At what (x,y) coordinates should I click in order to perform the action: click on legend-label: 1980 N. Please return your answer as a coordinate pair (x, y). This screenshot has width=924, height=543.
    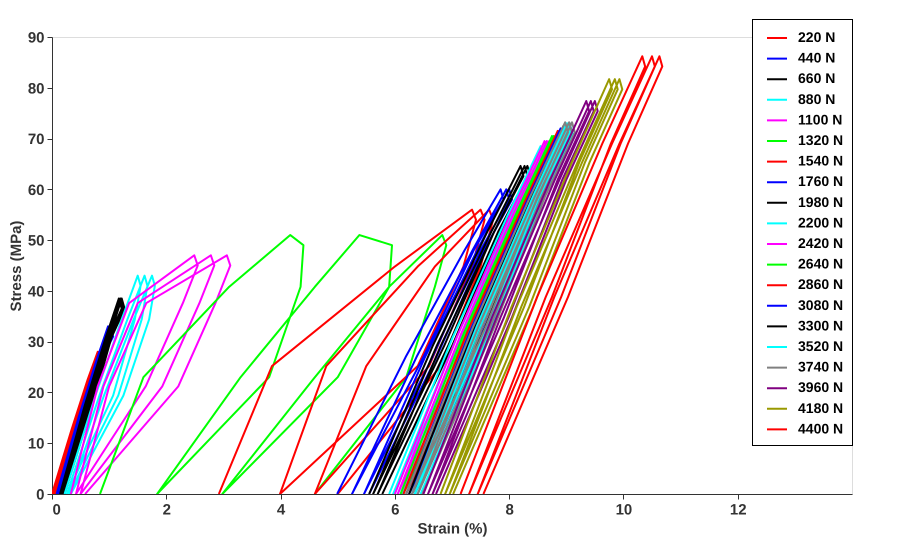
    Looking at the image, I should click on (821, 202).